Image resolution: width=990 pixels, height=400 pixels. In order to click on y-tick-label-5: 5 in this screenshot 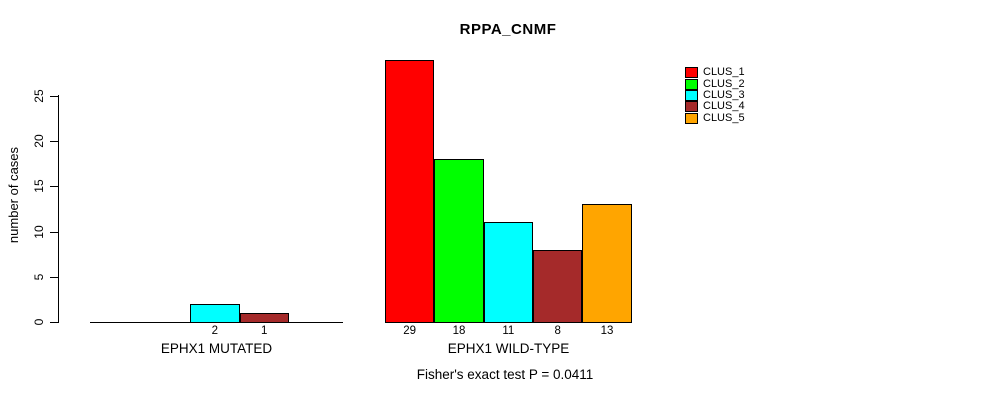, I will do `click(39, 277)`.